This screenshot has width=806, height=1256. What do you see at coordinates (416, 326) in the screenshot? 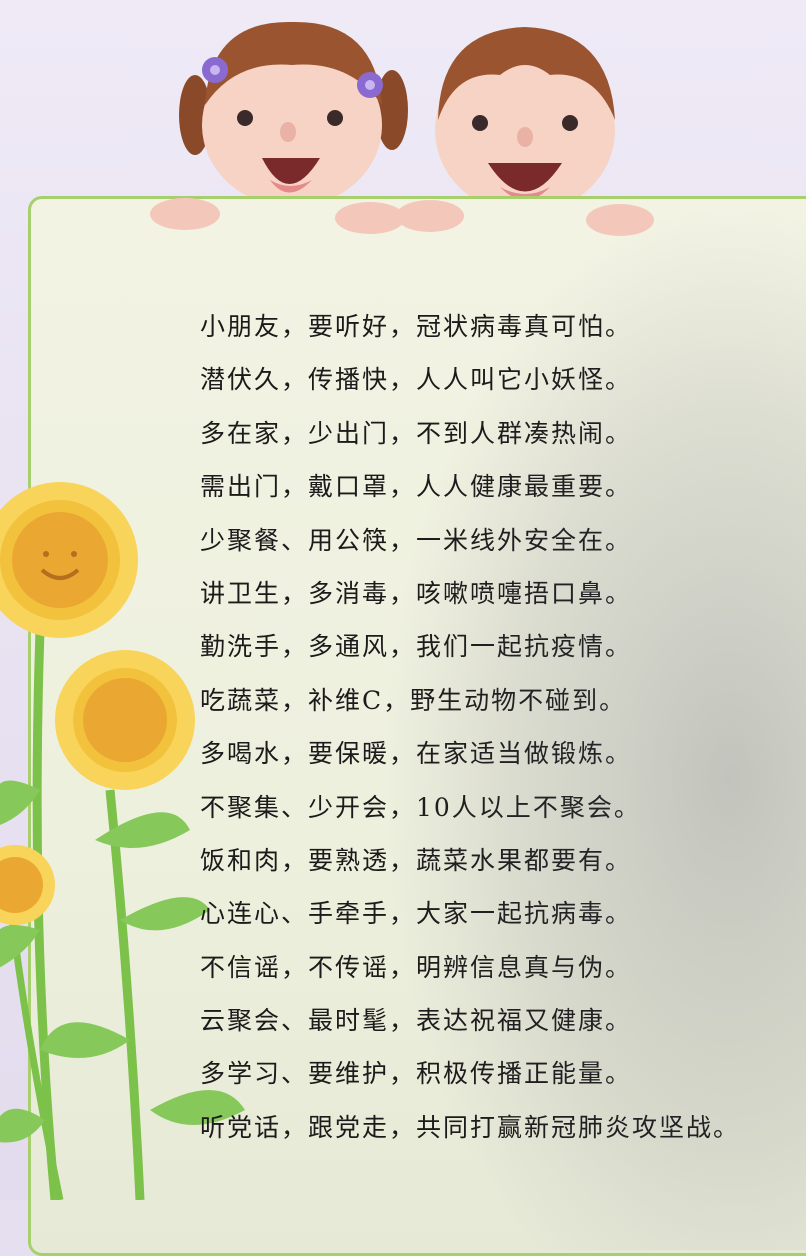
I see `poem-line: 小朋友，要听好，冠状病毒真可怕。` at bounding box center [416, 326].